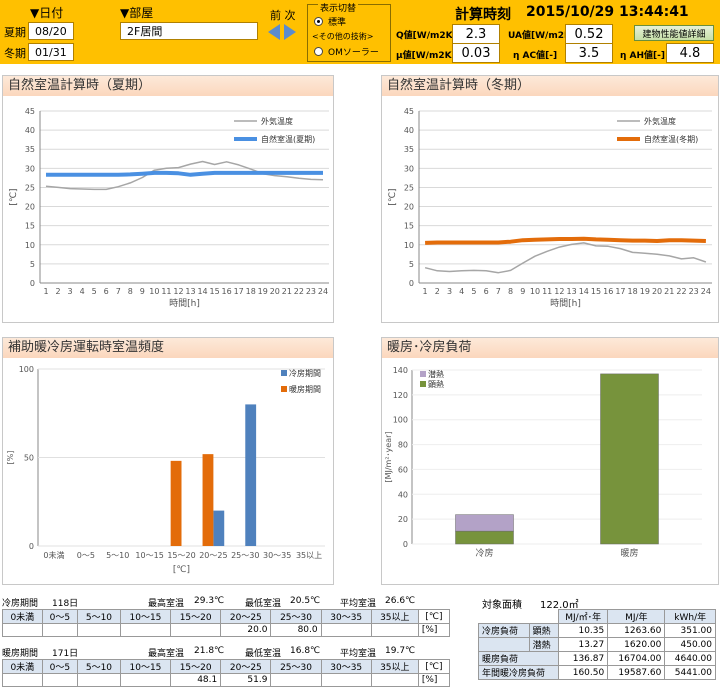 Image resolution: width=720 pixels, height=687 pixels. What do you see at coordinates (426, 56) in the screenshot?
I see `mu-label: μ値[W/m2K]` at bounding box center [426, 56].